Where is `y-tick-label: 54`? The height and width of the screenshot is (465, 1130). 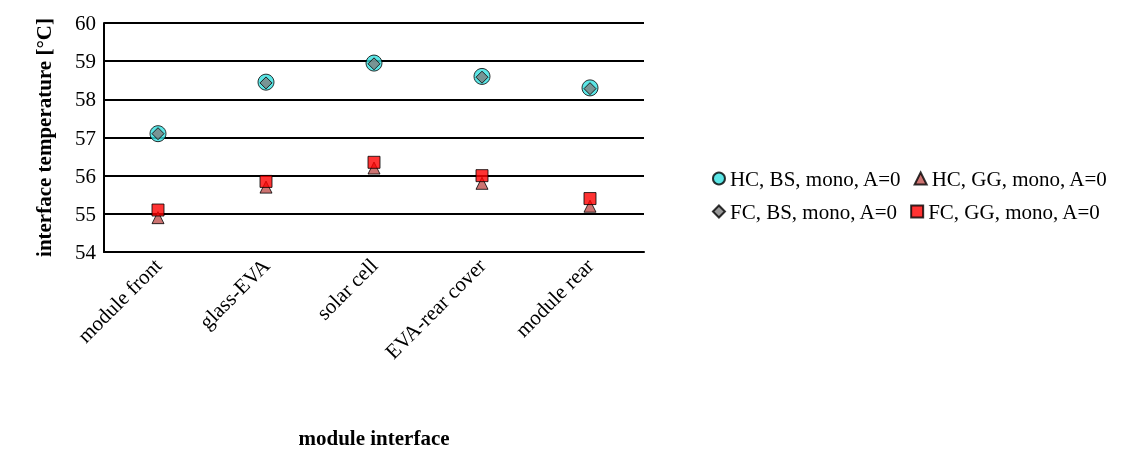 y-tick-label: 54 is located at coordinates (86, 252).